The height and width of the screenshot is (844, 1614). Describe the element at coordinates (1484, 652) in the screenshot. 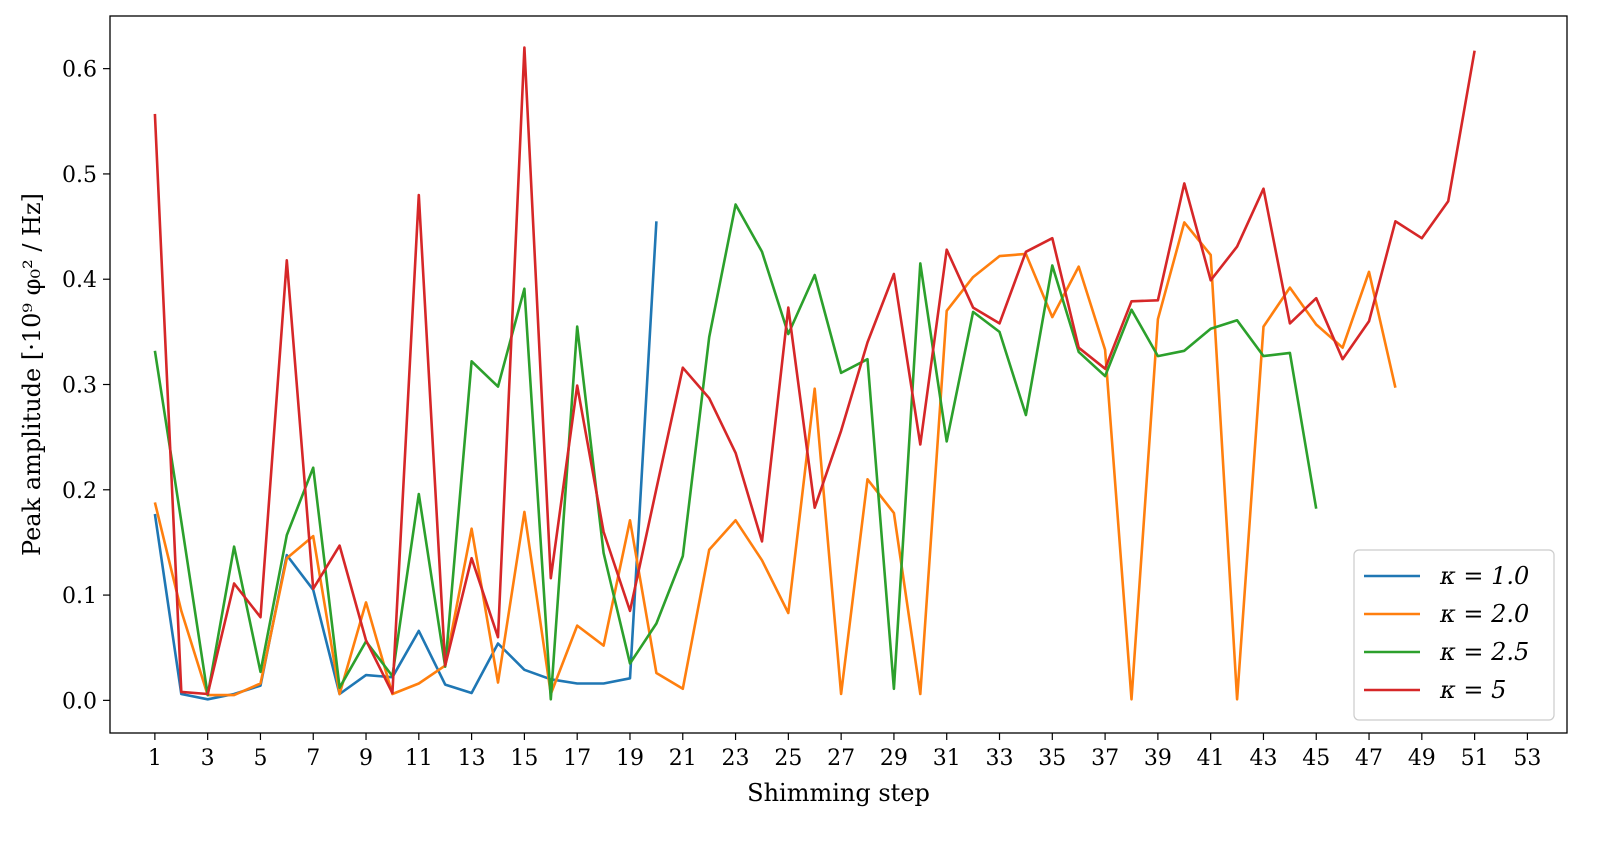

I see `legend-label-3: κ = 2.5` at that location.